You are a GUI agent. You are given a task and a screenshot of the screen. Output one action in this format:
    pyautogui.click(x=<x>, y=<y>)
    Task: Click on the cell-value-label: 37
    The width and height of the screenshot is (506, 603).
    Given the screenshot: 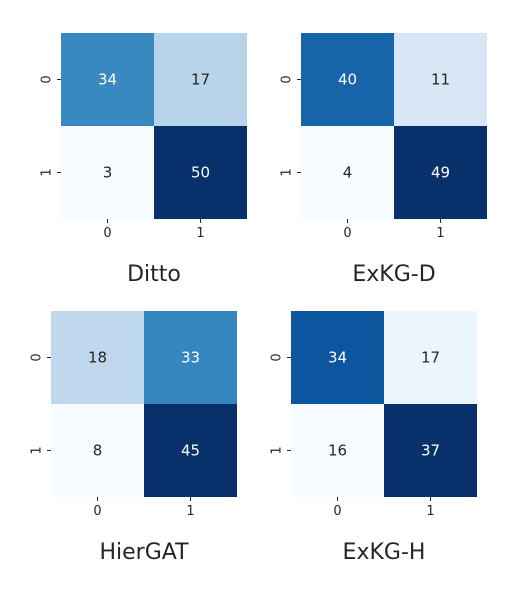 What is the action you would take?
    pyautogui.click(x=430, y=451)
    